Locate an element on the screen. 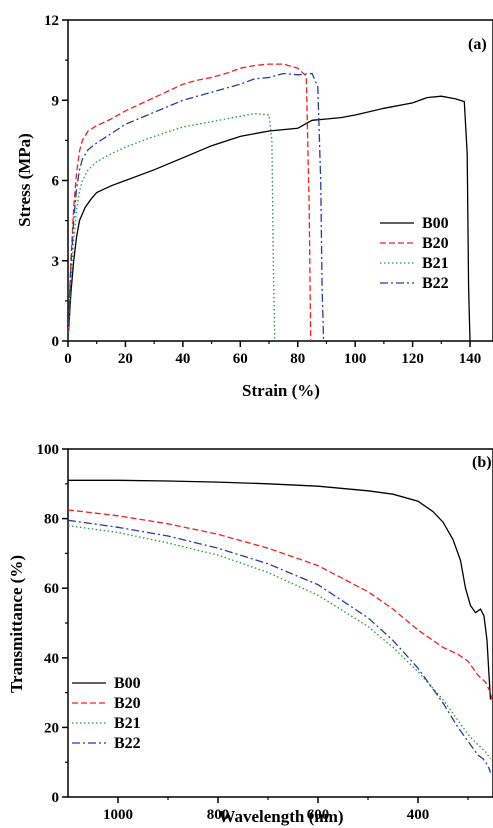 This screenshot has width=493, height=828. panel-b-x-tick-label: 400 is located at coordinates (418, 815).